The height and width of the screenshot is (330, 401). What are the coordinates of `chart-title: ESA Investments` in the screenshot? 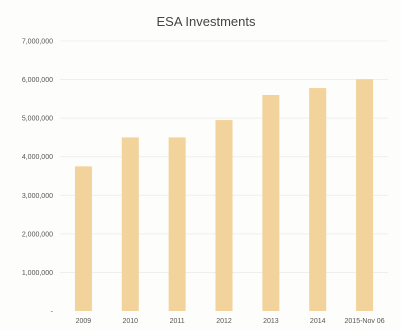 It's located at (206, 21).